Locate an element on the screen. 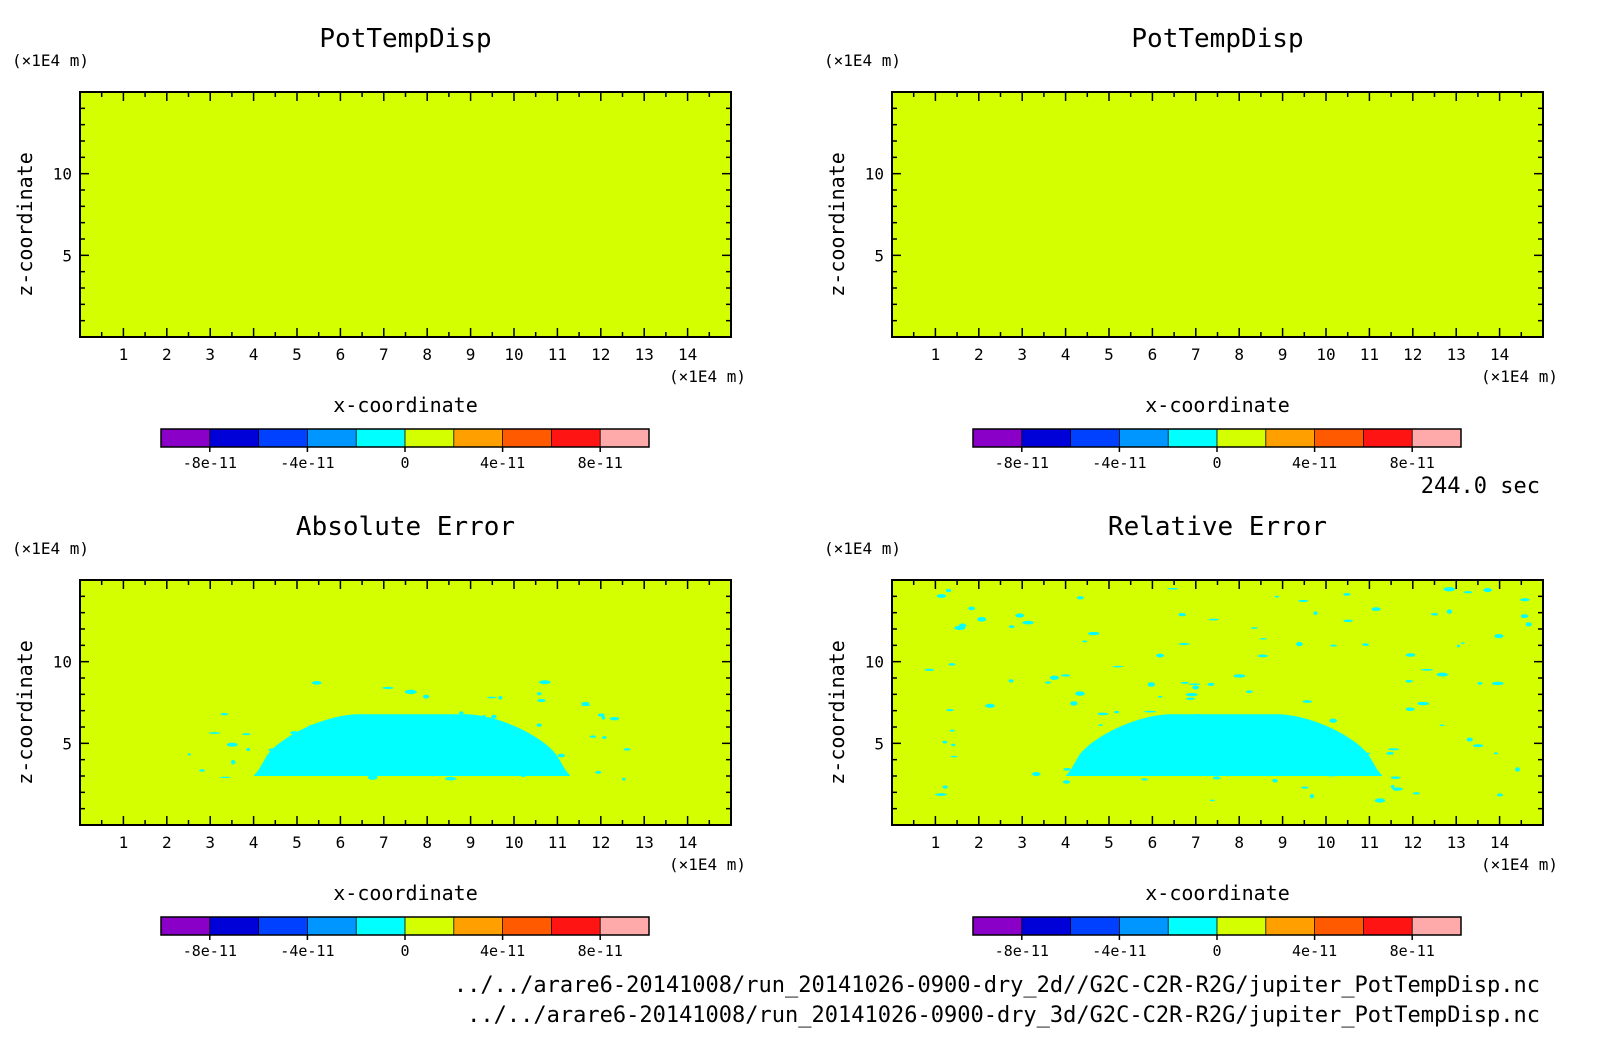 The image size is (1604, 1054). y-unit-label: (×1E4 m) is located at coordinates (50, 548).